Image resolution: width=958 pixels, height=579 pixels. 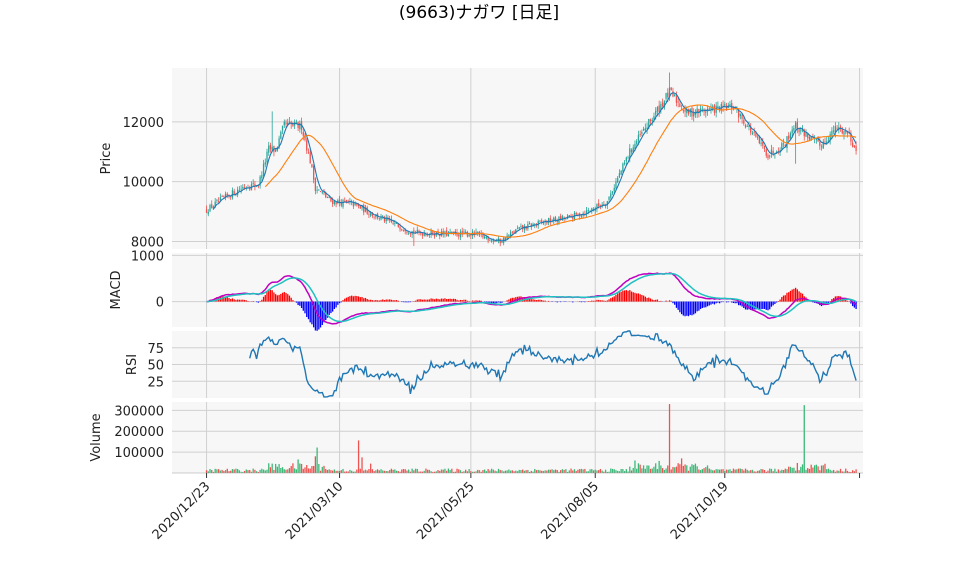 What do you see at coordinates (182, 511) in the screenshot?
I see `x-tick-label: 2020/12/23` at bounding box center [182, 511].